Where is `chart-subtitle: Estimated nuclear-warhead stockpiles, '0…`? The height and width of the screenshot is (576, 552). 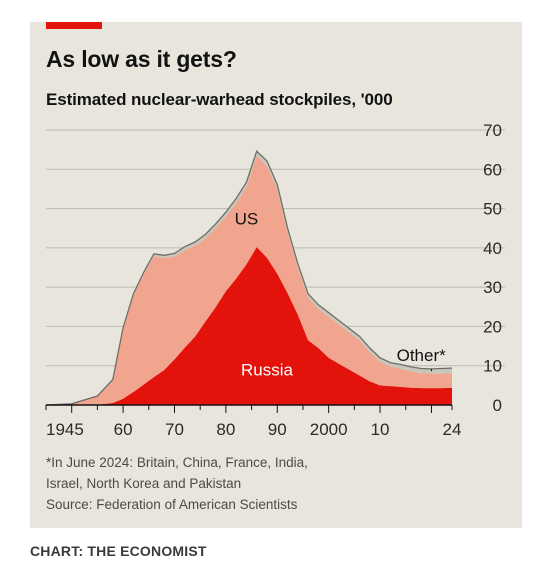
chart-subtitle: Estimated nuclear-warhead stockpiles, '0… is located at coordinates (219, 99).